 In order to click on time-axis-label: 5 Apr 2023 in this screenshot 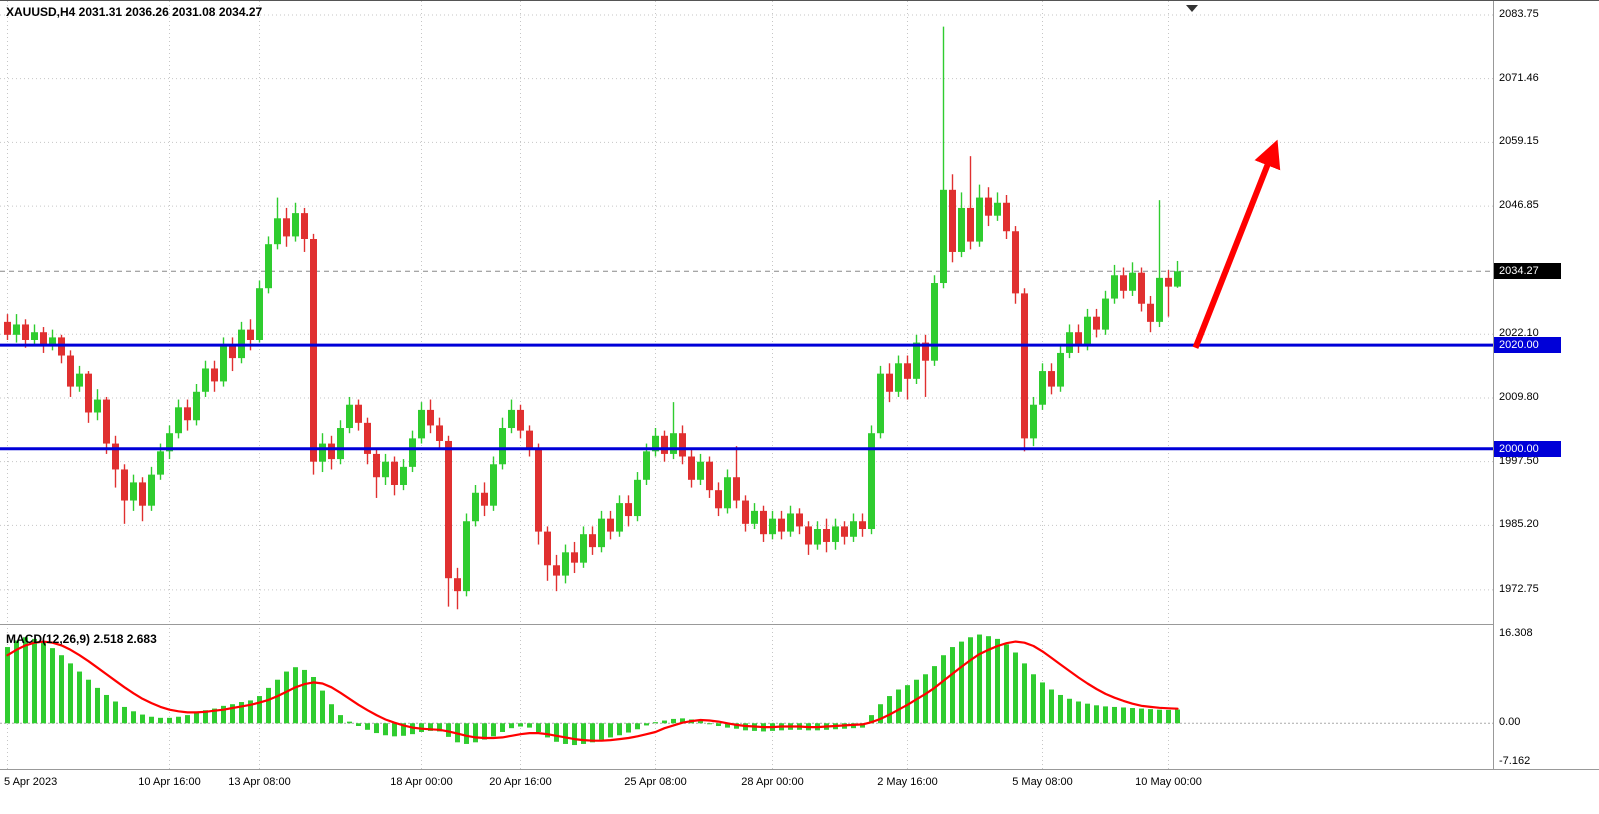, I will do `click(31, 782)`.